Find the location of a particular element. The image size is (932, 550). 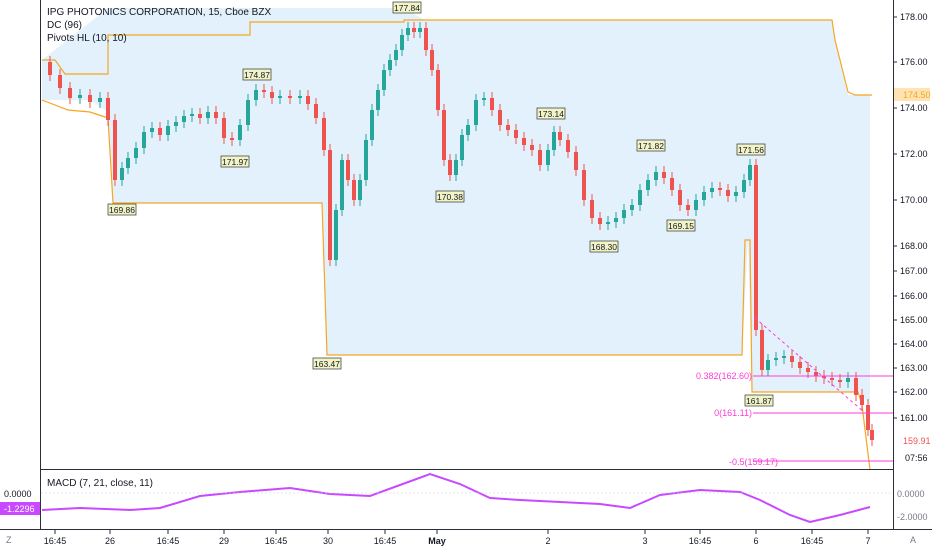

pivot-label: 170.38 is located at coordinates (450, 196).